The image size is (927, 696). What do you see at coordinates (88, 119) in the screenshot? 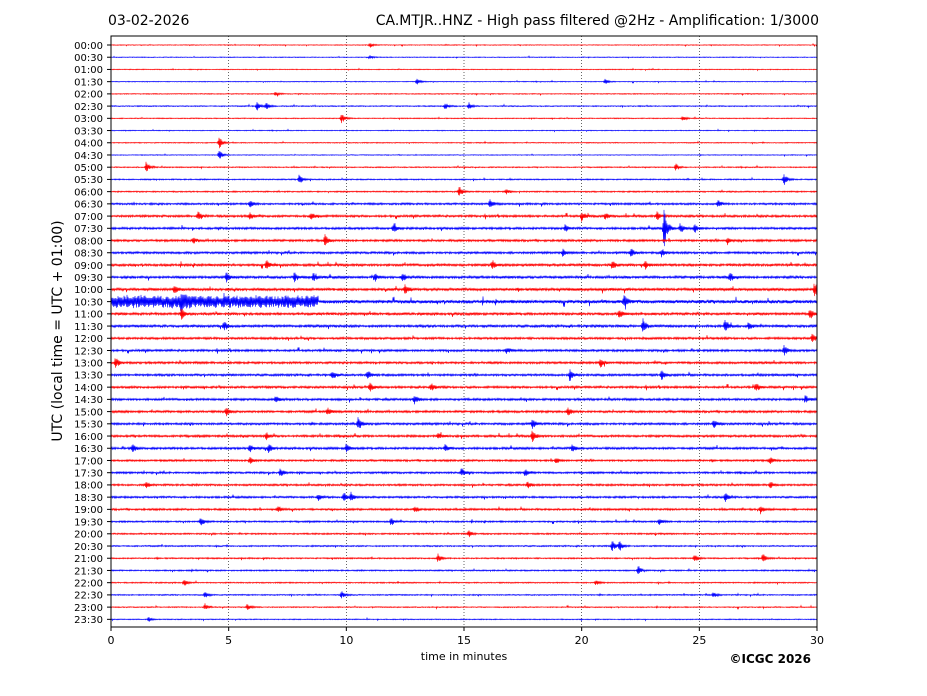
I see `row-label-0300: 03:00` at bounding box center [88, 119].